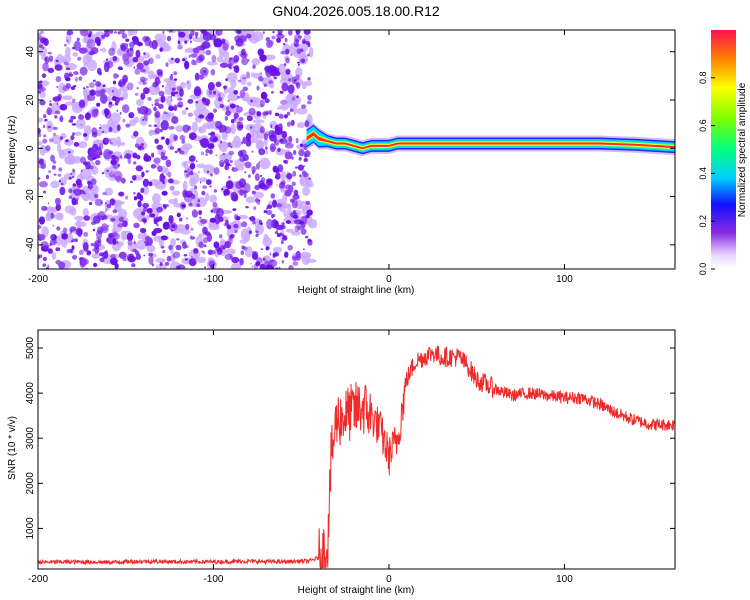  I want to click on chart-title: GN04.2026.005.18.00.R12, so click(356, 11).